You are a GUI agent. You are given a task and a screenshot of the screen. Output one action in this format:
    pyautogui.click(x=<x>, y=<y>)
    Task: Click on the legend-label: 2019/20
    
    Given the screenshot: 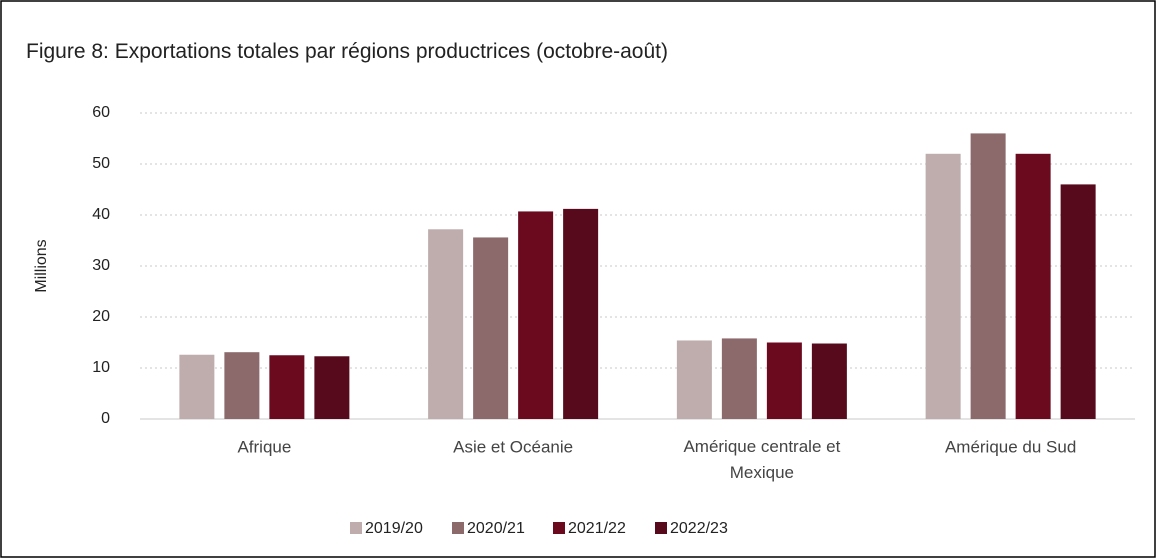 What is the action you would take?
    pyautogui.click(x=394, y=528)
    